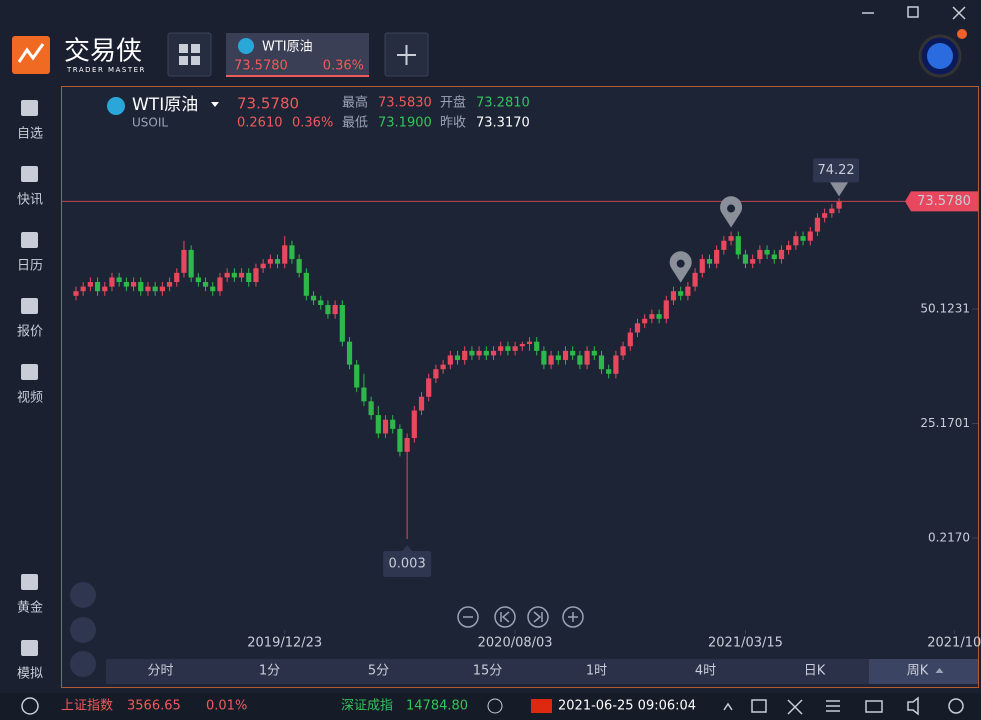  What do you see at coordinates (30, 134) in the screenshot?
I see `sidebar-label: 自选` at bounding box center [30, 134].